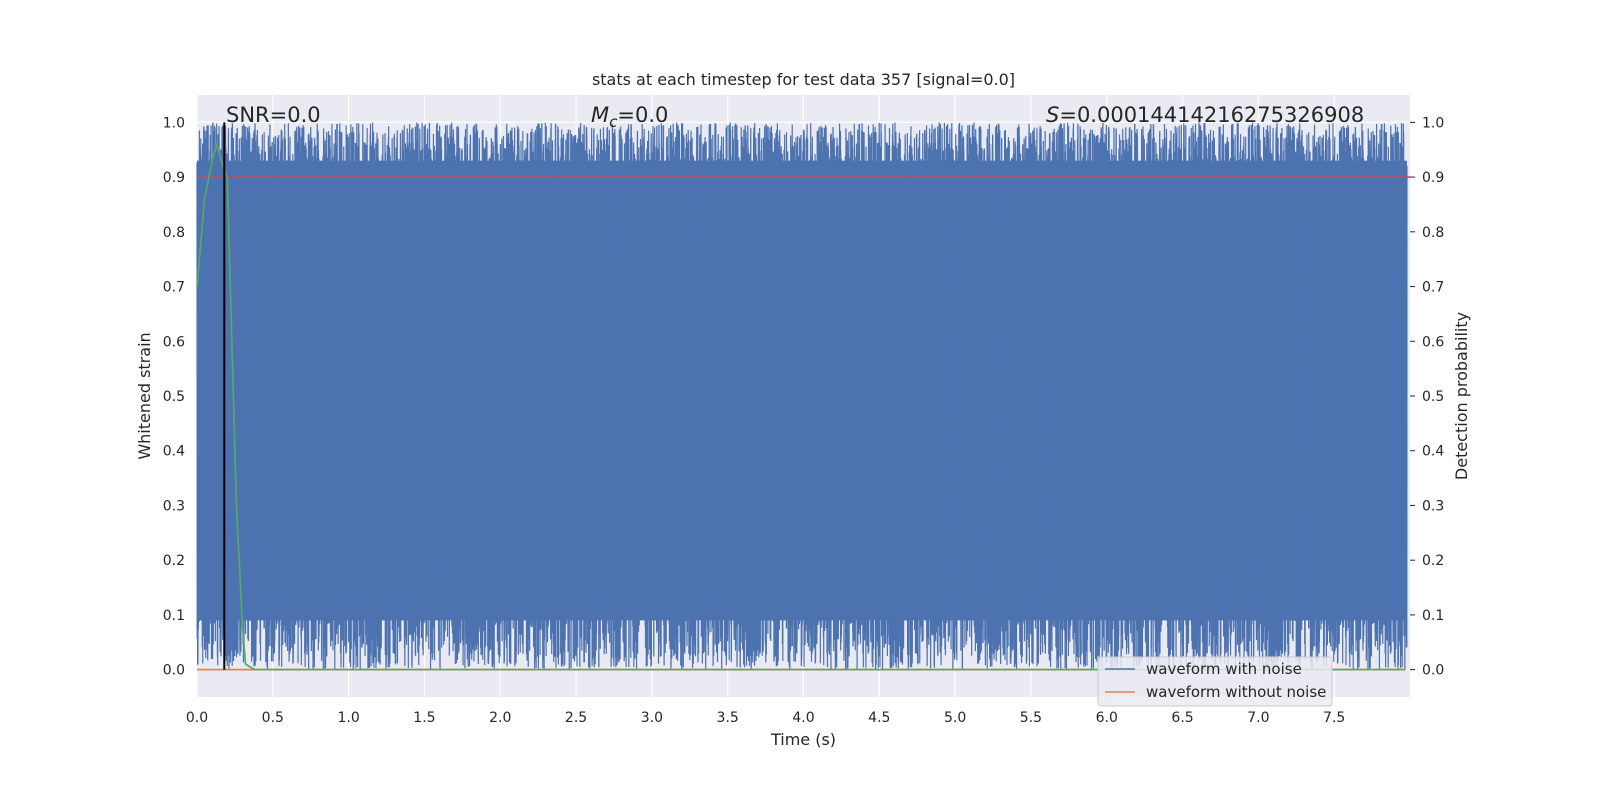  What do you see at coordinates (728, 718) in the screenshot?
I see `x-tick-label: 3.5` at bounding box center [728, 718].